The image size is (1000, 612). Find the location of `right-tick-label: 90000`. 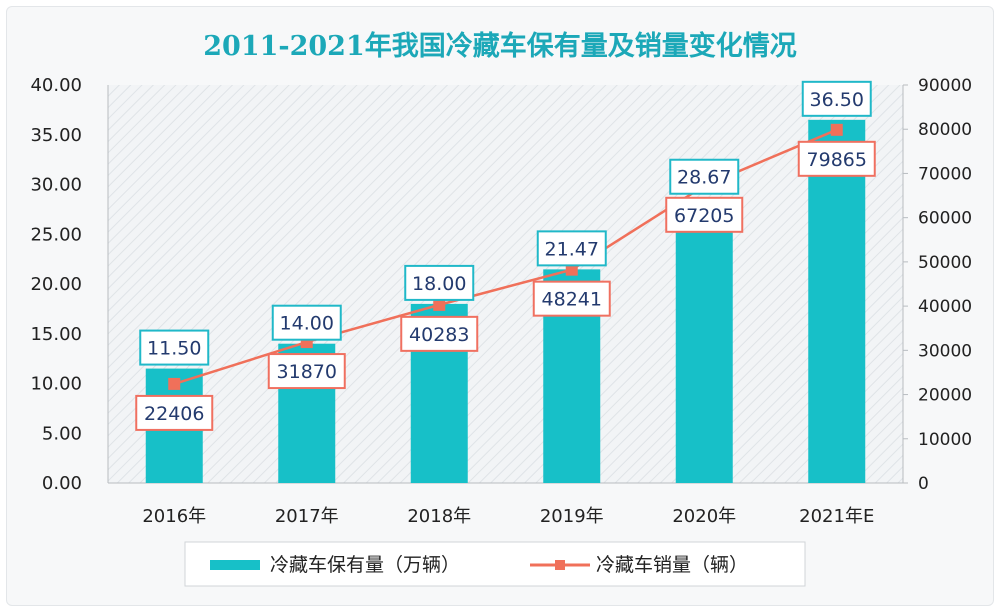

right-tick-label: 90000 is located at coordinates (945, 86).